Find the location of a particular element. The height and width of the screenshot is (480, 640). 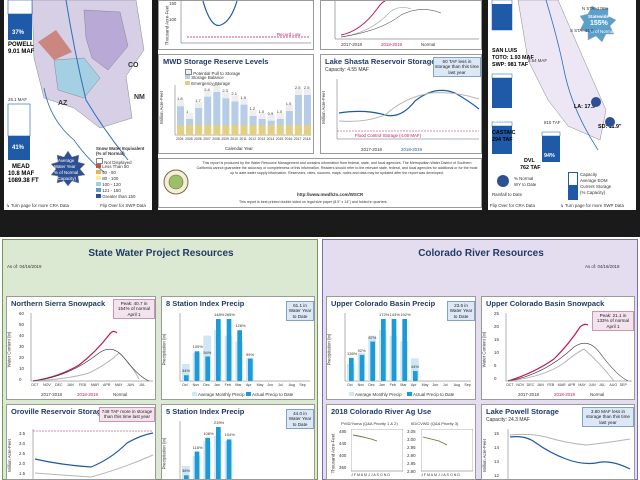

xtick-label: APR is located at coordinates (572, 385).